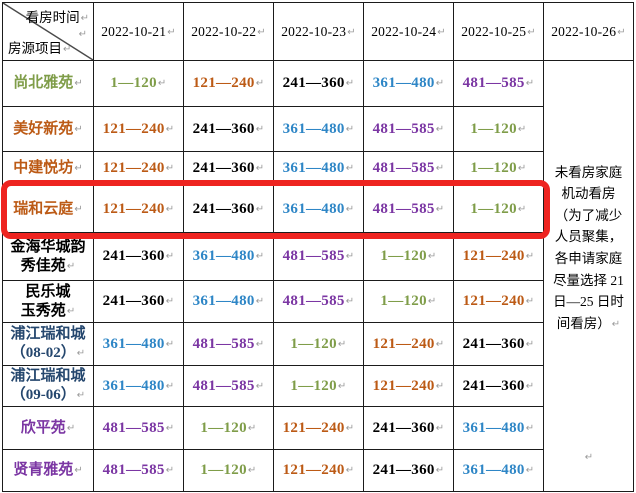 The width and height of the screenshot is (636, 493). What do you see at coordinates (48, 301) in the screenshot?
I see `project-name-cell: 民乐城 玉秀苑↵` at bounding box center [48, 301].